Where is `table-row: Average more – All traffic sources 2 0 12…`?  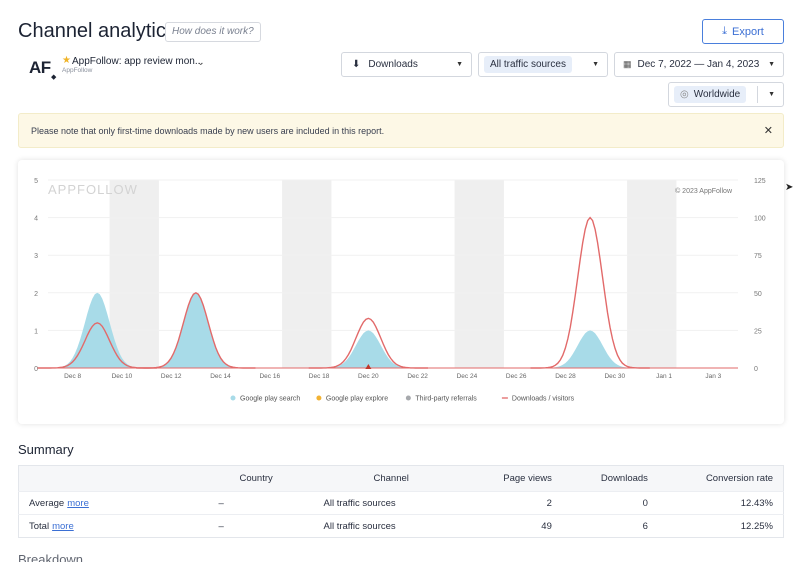
table-row: Average more – All traffic sources 2 0 12… is located at coordinates (401, 503).